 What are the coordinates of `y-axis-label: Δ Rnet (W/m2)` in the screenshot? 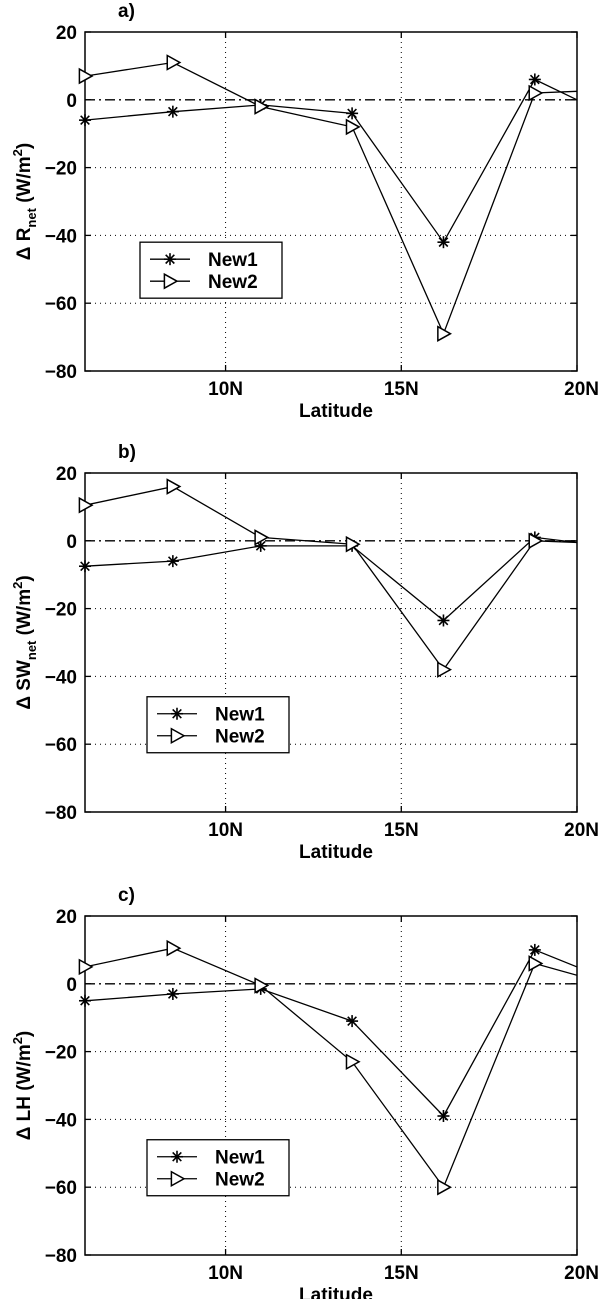 It's located at (24, 201).